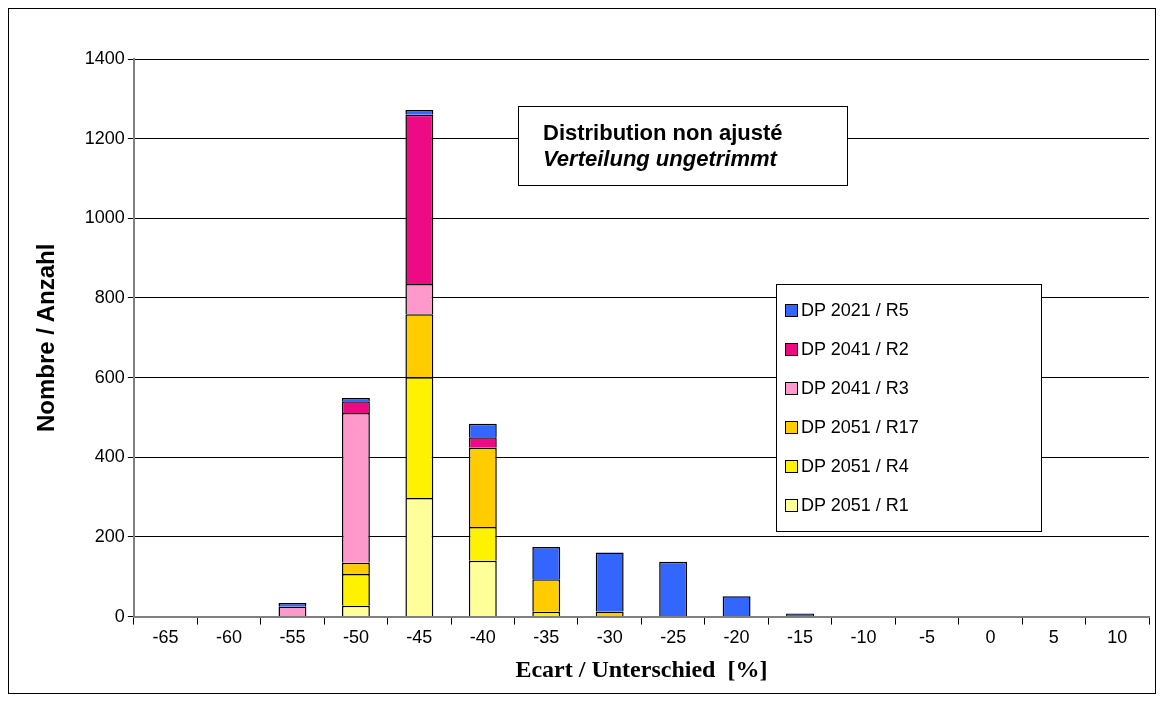  What do you see at coordinates (855, 505) in the screenshot?
I see `legend-label: DP 2051 / R1` at bounding box center [855, 505].